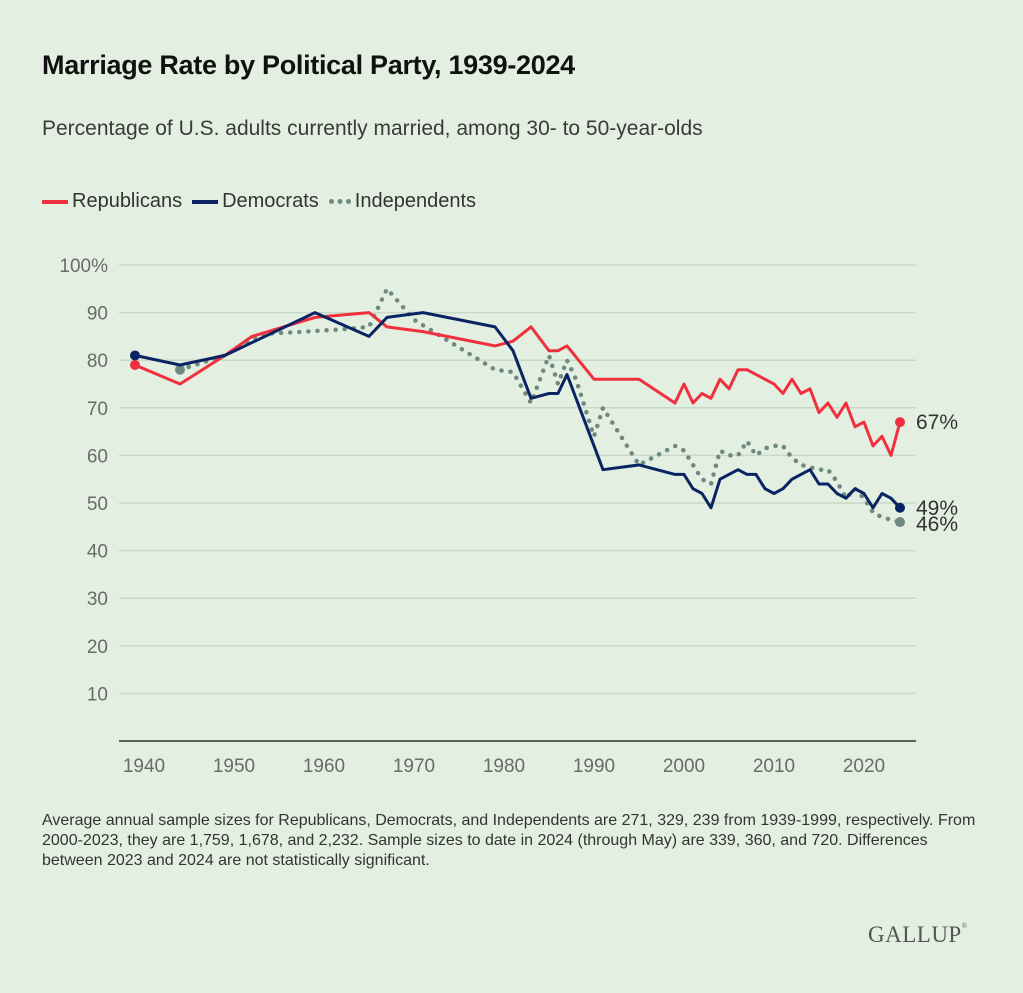 The image size is (1023, 993). I want to click on y-tick-label: 50, so click(97, 504).